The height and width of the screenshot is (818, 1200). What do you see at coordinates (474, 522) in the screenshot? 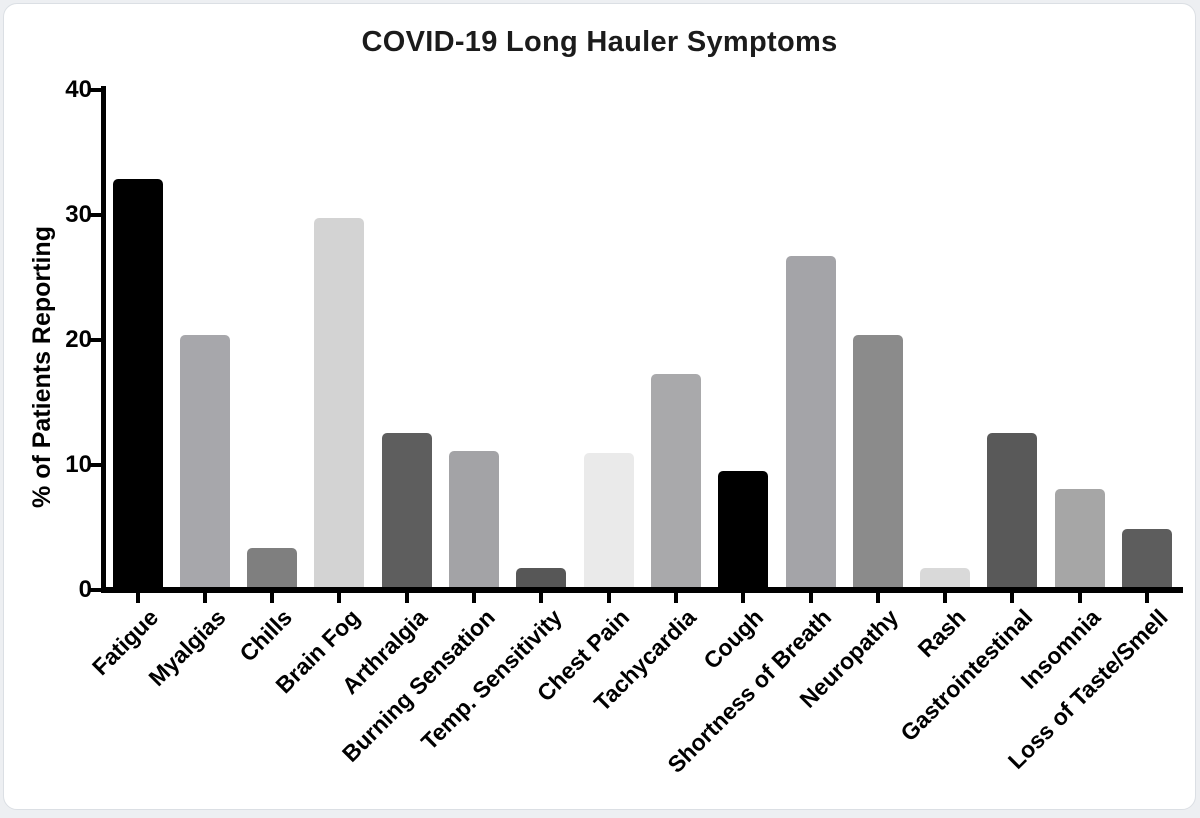
I see `bar-burning-sensation` at bounding box center [474, 522].